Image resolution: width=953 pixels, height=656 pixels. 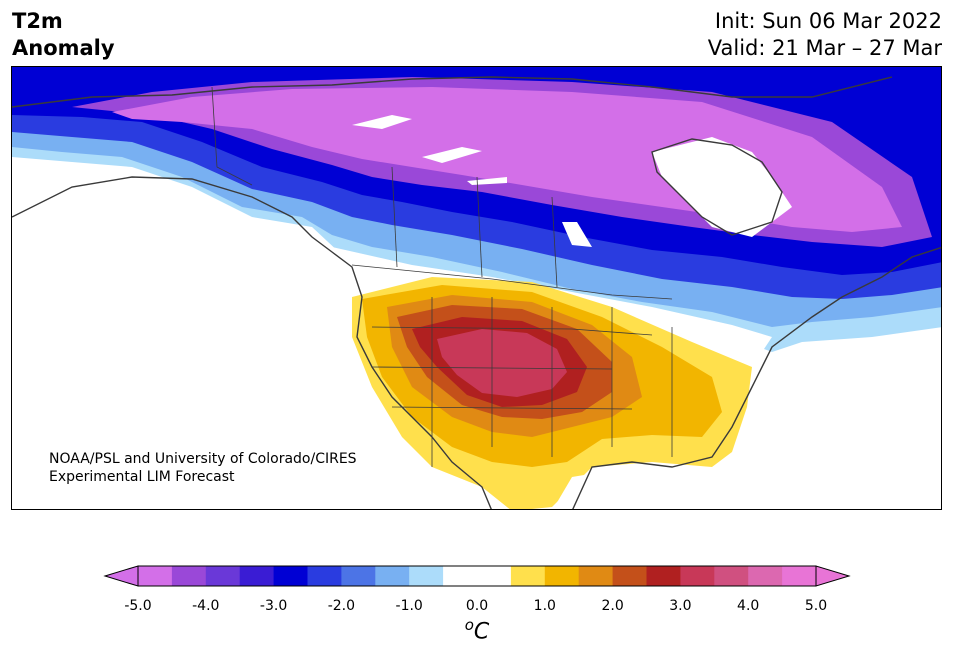 I want to click on init-date: Init: Sun 06 Mar 2022, so click(x=828, y=21).